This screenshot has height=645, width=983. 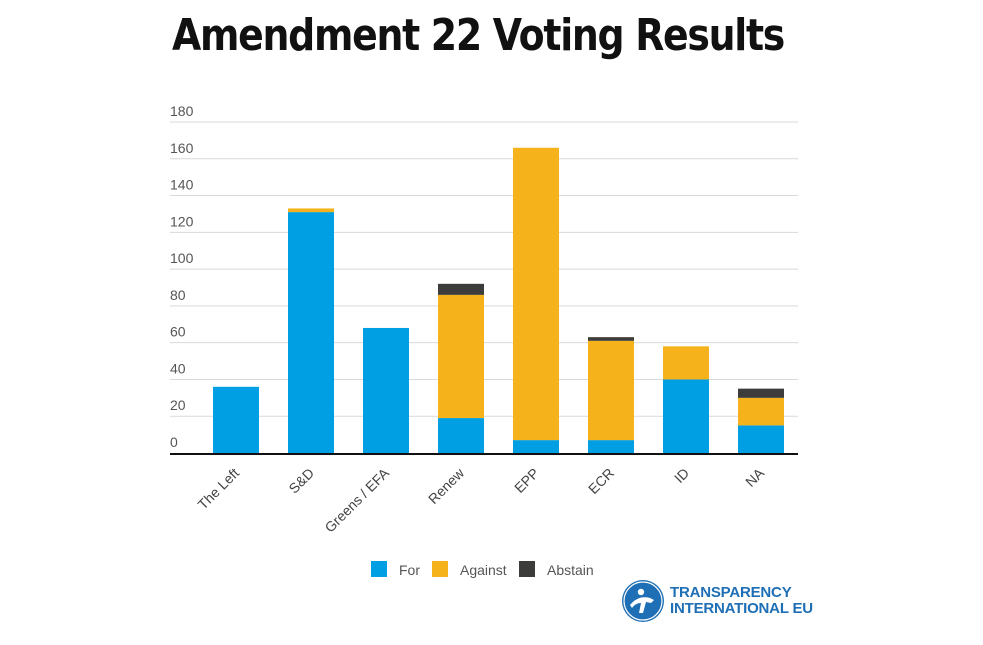 I want to click on y-tick-label: 160, so click(x=182, y=148).